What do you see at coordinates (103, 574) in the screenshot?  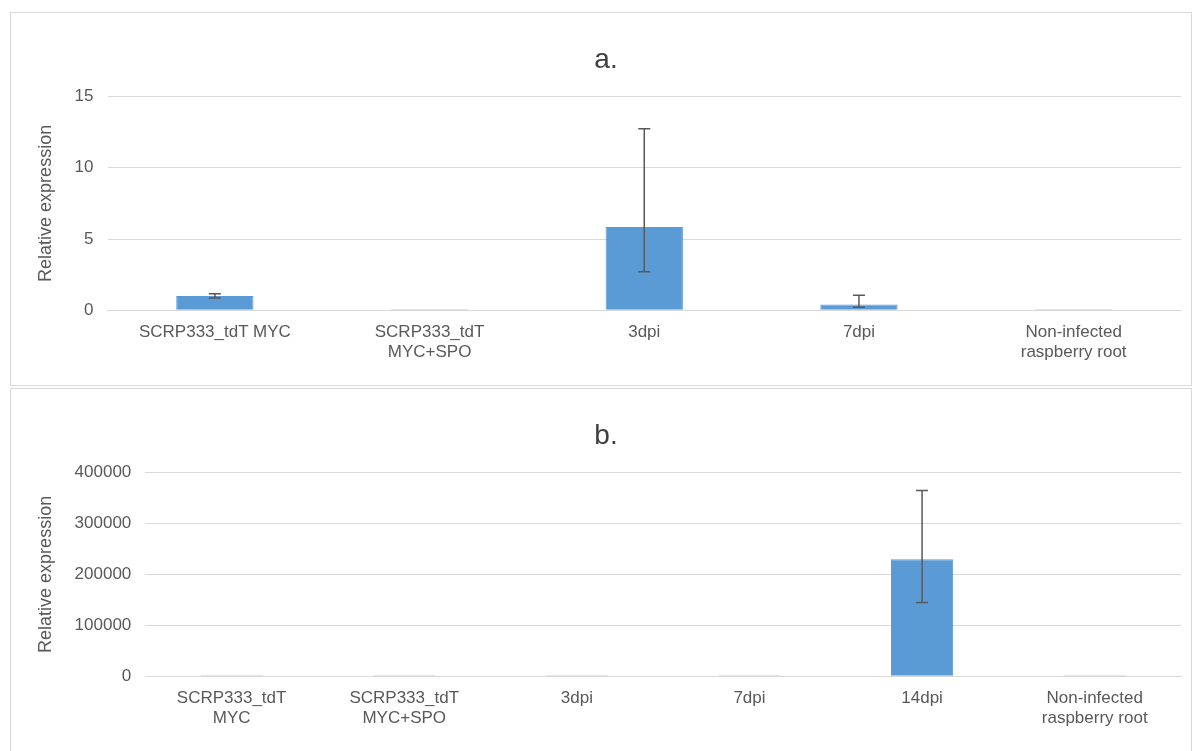 I see `y-tick-label: 200000` at bounding box center [103, 574].